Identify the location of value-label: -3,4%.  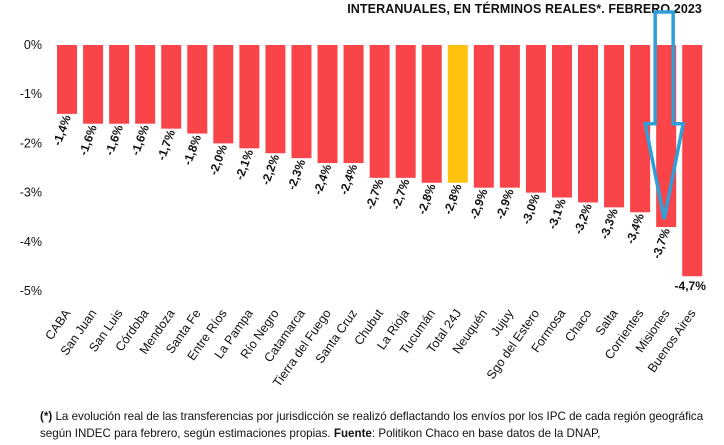
(635, 228).